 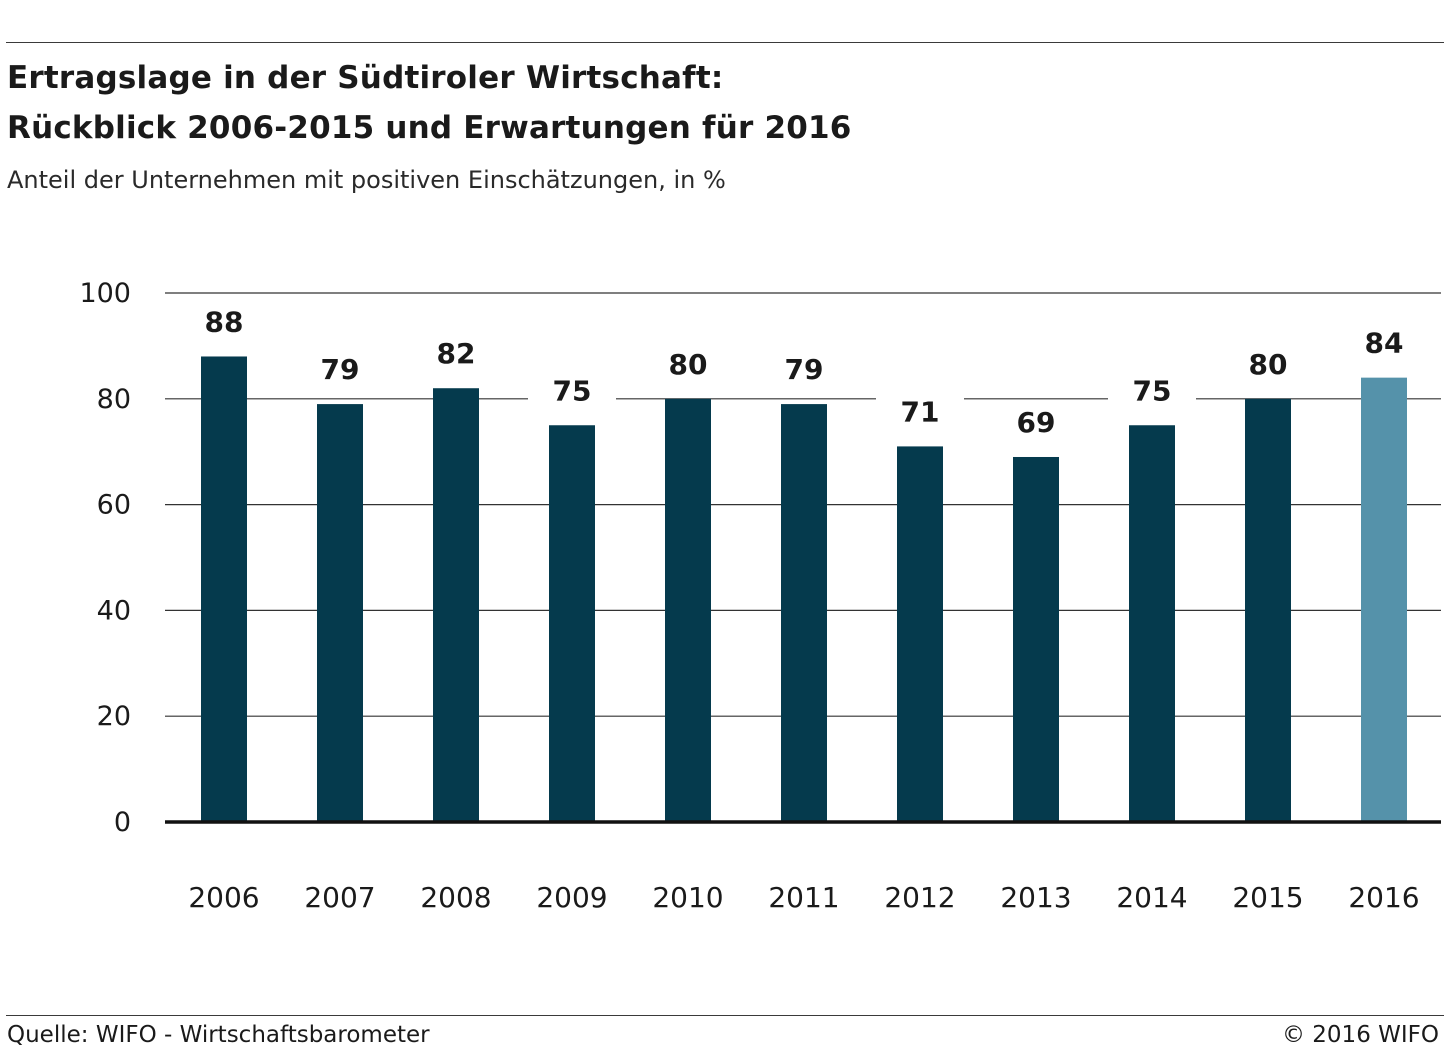 I want to click on x-tick-label: 2013, so click(x=1035, y=897).